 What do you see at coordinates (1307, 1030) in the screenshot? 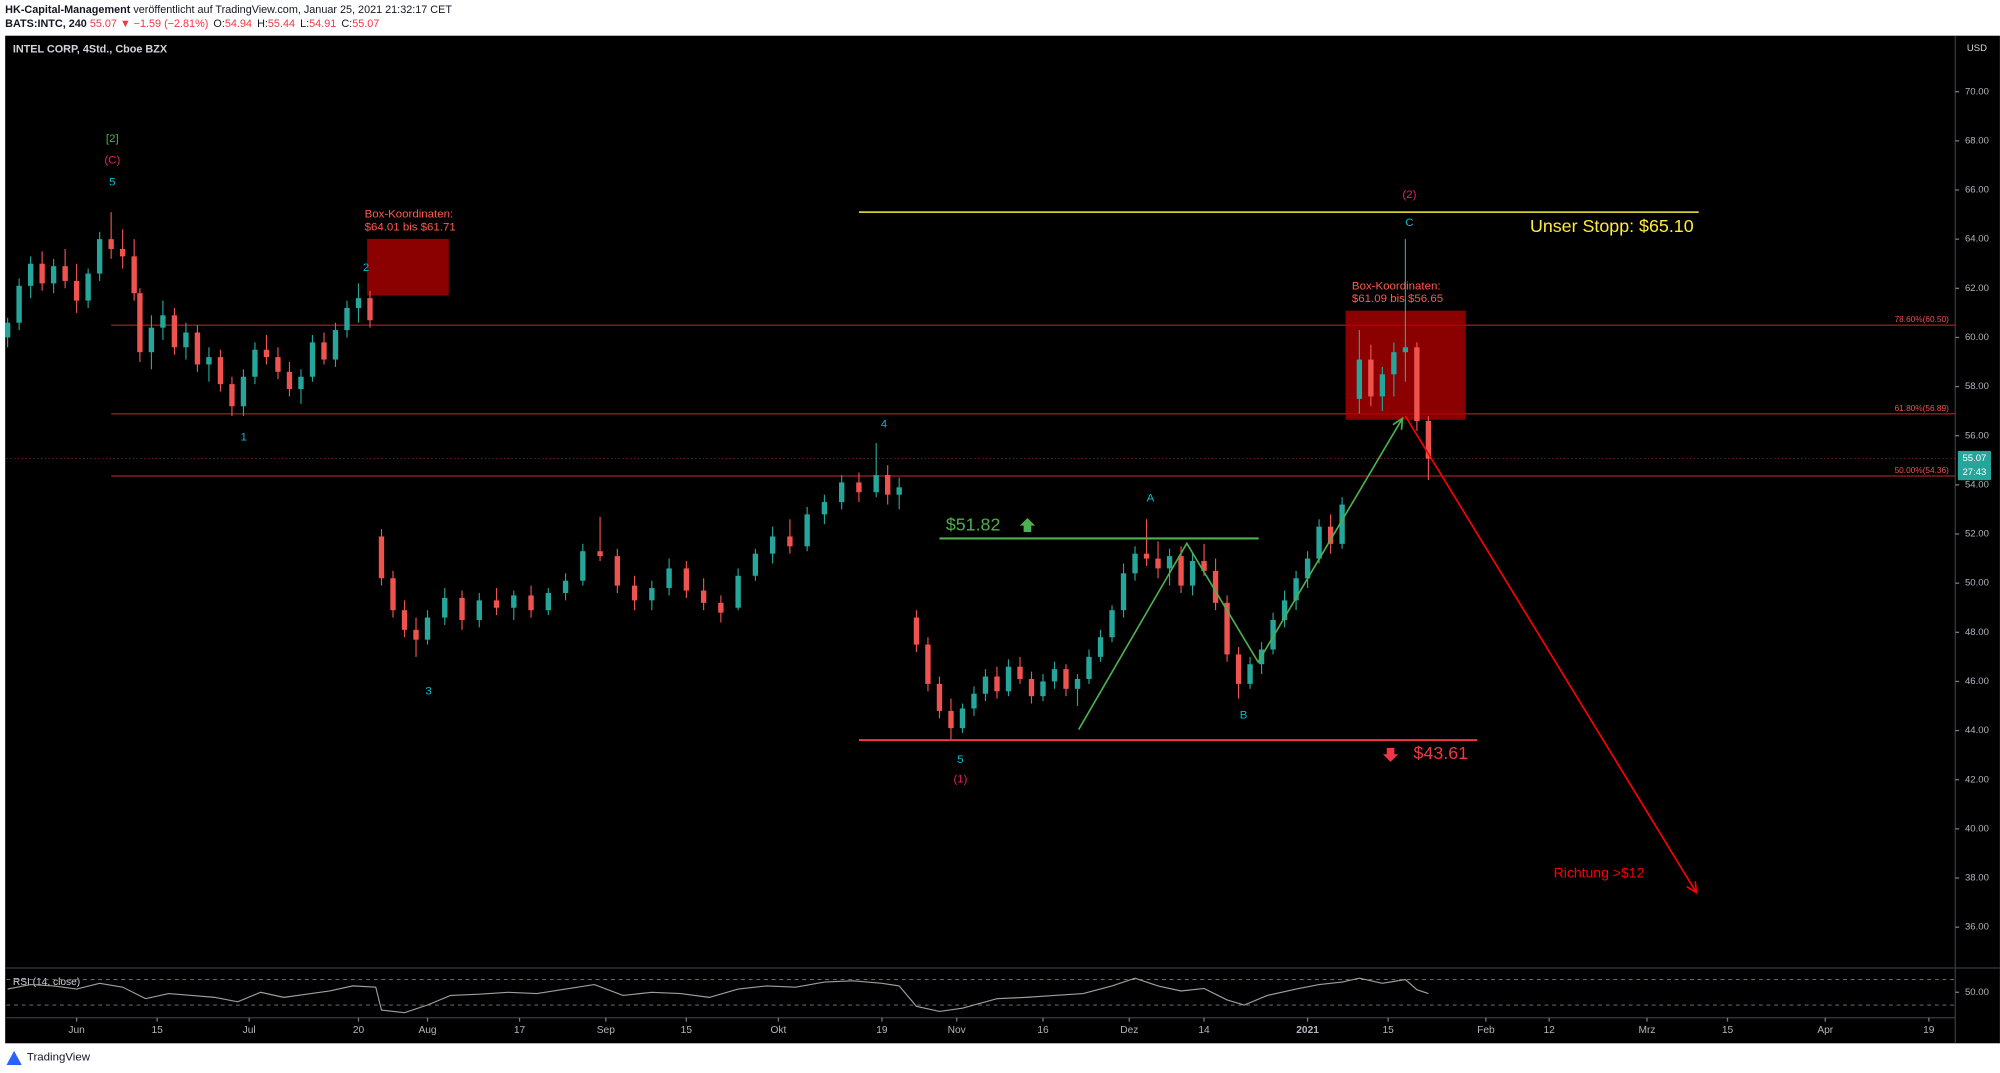
I see `x-tick-label: 2021` at bounding box center [1307, 1030].